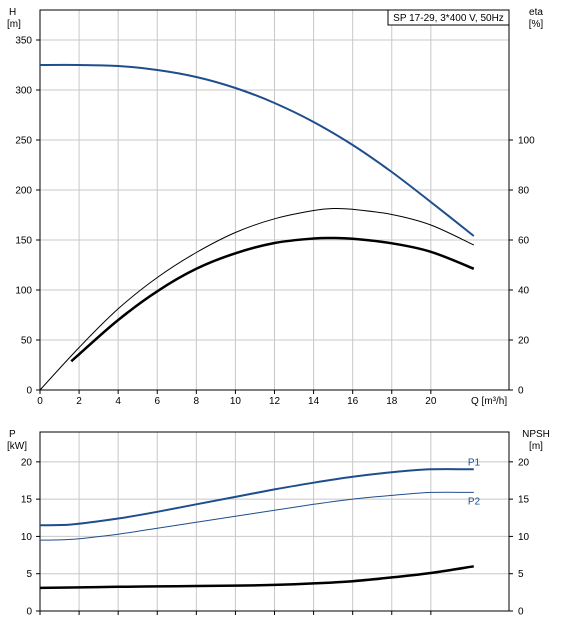 The image size is (564, 627). What do you see at coordinates (23, 291) in the screenshot?
I see `y-left-tick-label: 100` at bounding box center [23, 291].